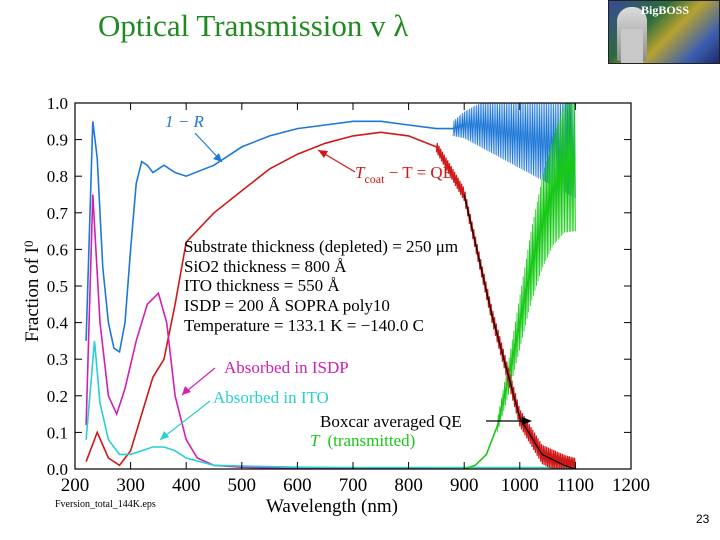 The image size is (720, 540). What do you see at coordinates (297, 485) in the screenshot?
I see `x-tick-label: 600` at bounding box center [297, 485].